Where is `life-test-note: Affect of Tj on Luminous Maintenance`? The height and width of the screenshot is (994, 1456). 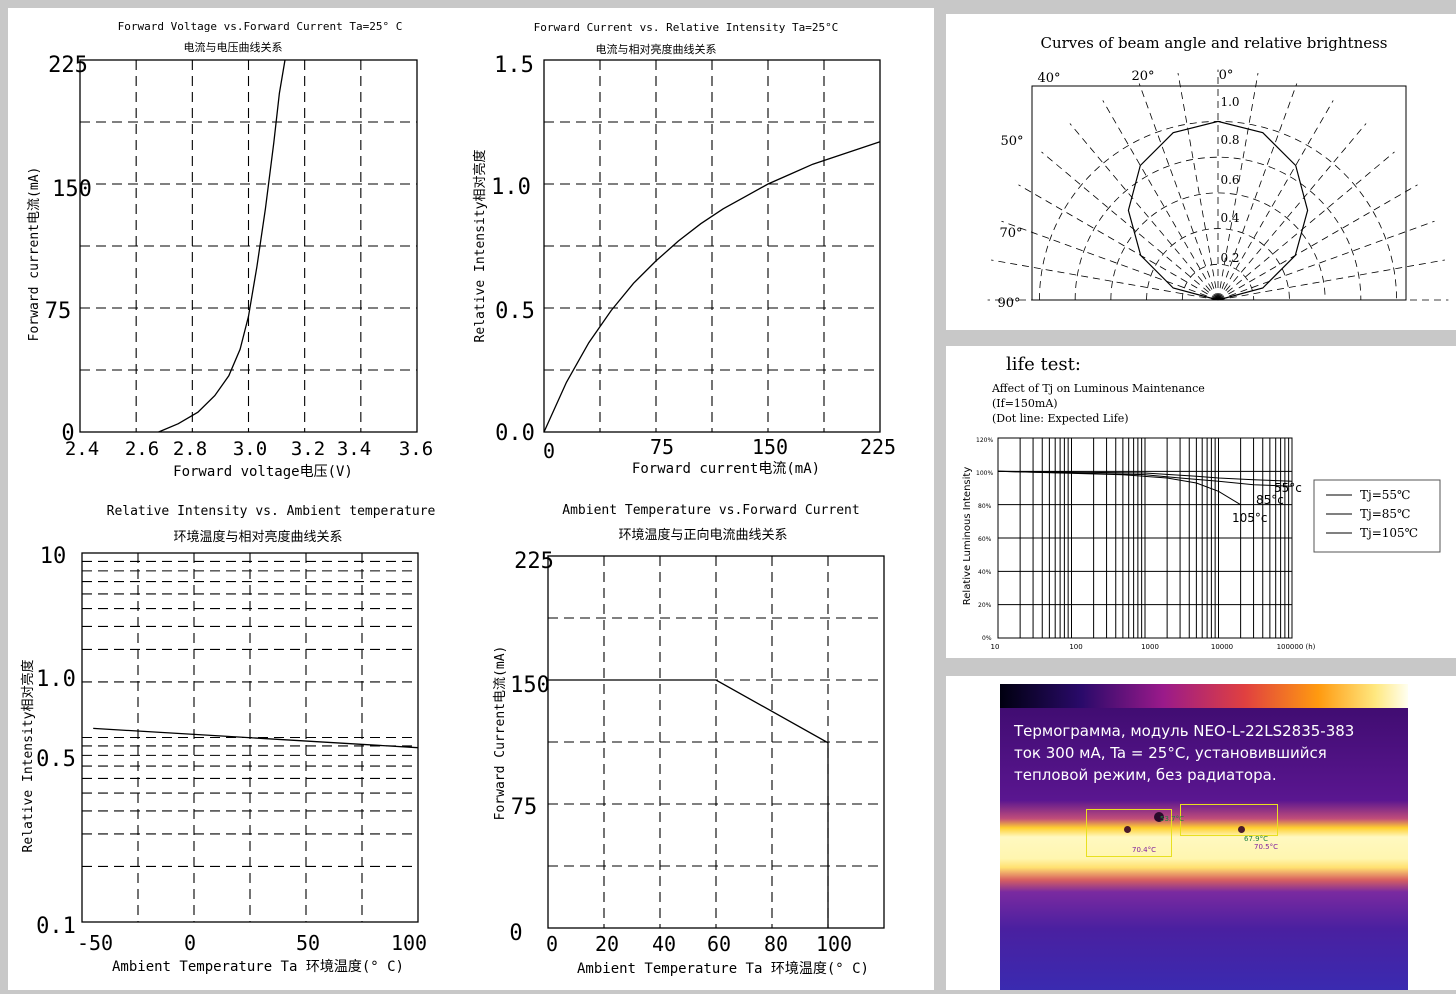 life-test-note: Affect of Tj on Luminous Maintenance is located at coordinates (1098, 388).